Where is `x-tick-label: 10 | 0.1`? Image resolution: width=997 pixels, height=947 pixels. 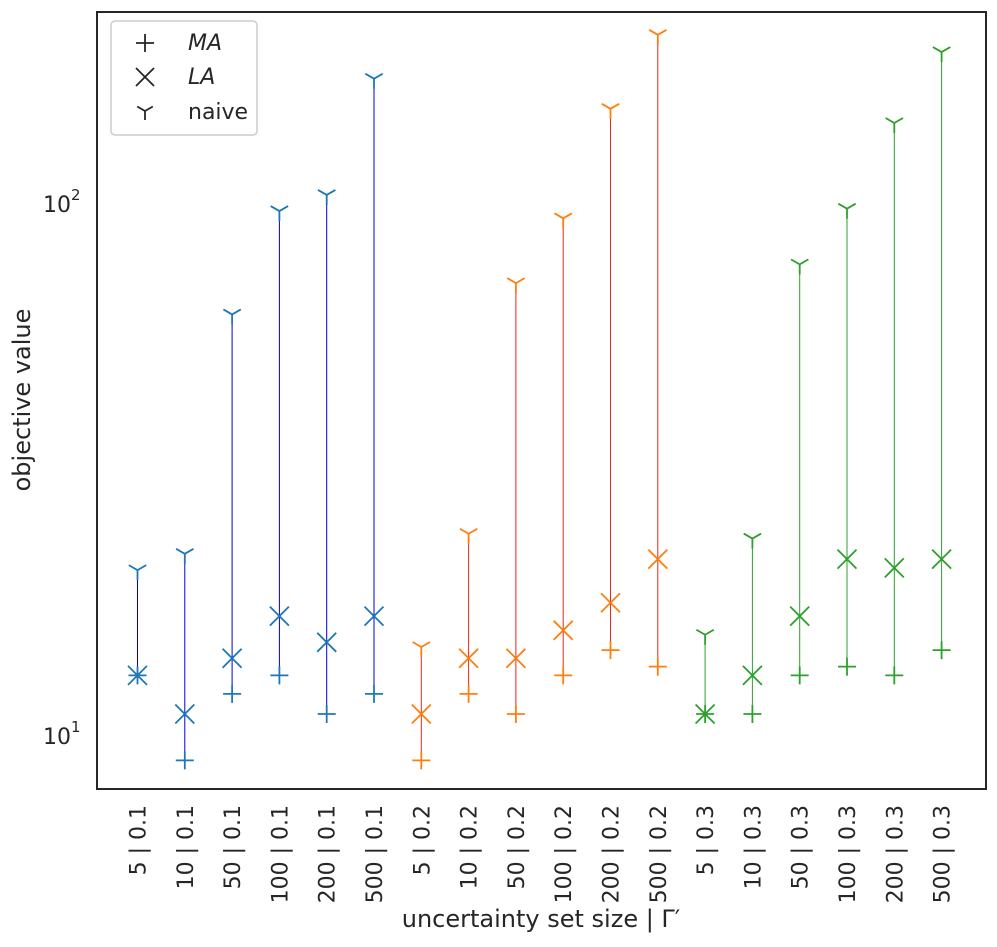
x-tick-label: 10 | 0.1 is located at coordinates (186, 847).